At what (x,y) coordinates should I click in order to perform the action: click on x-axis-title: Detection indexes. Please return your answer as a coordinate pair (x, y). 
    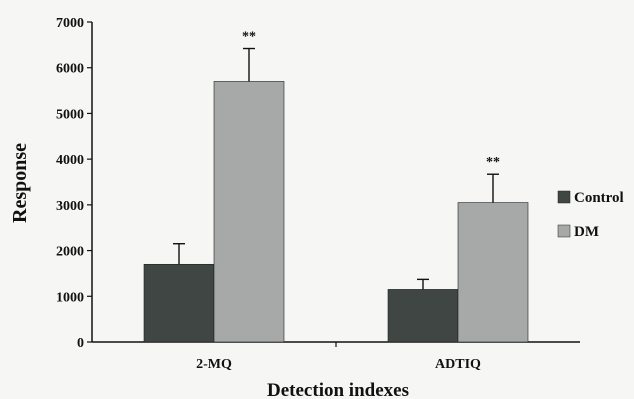
    Looking at the image, I should click on (338, 389).